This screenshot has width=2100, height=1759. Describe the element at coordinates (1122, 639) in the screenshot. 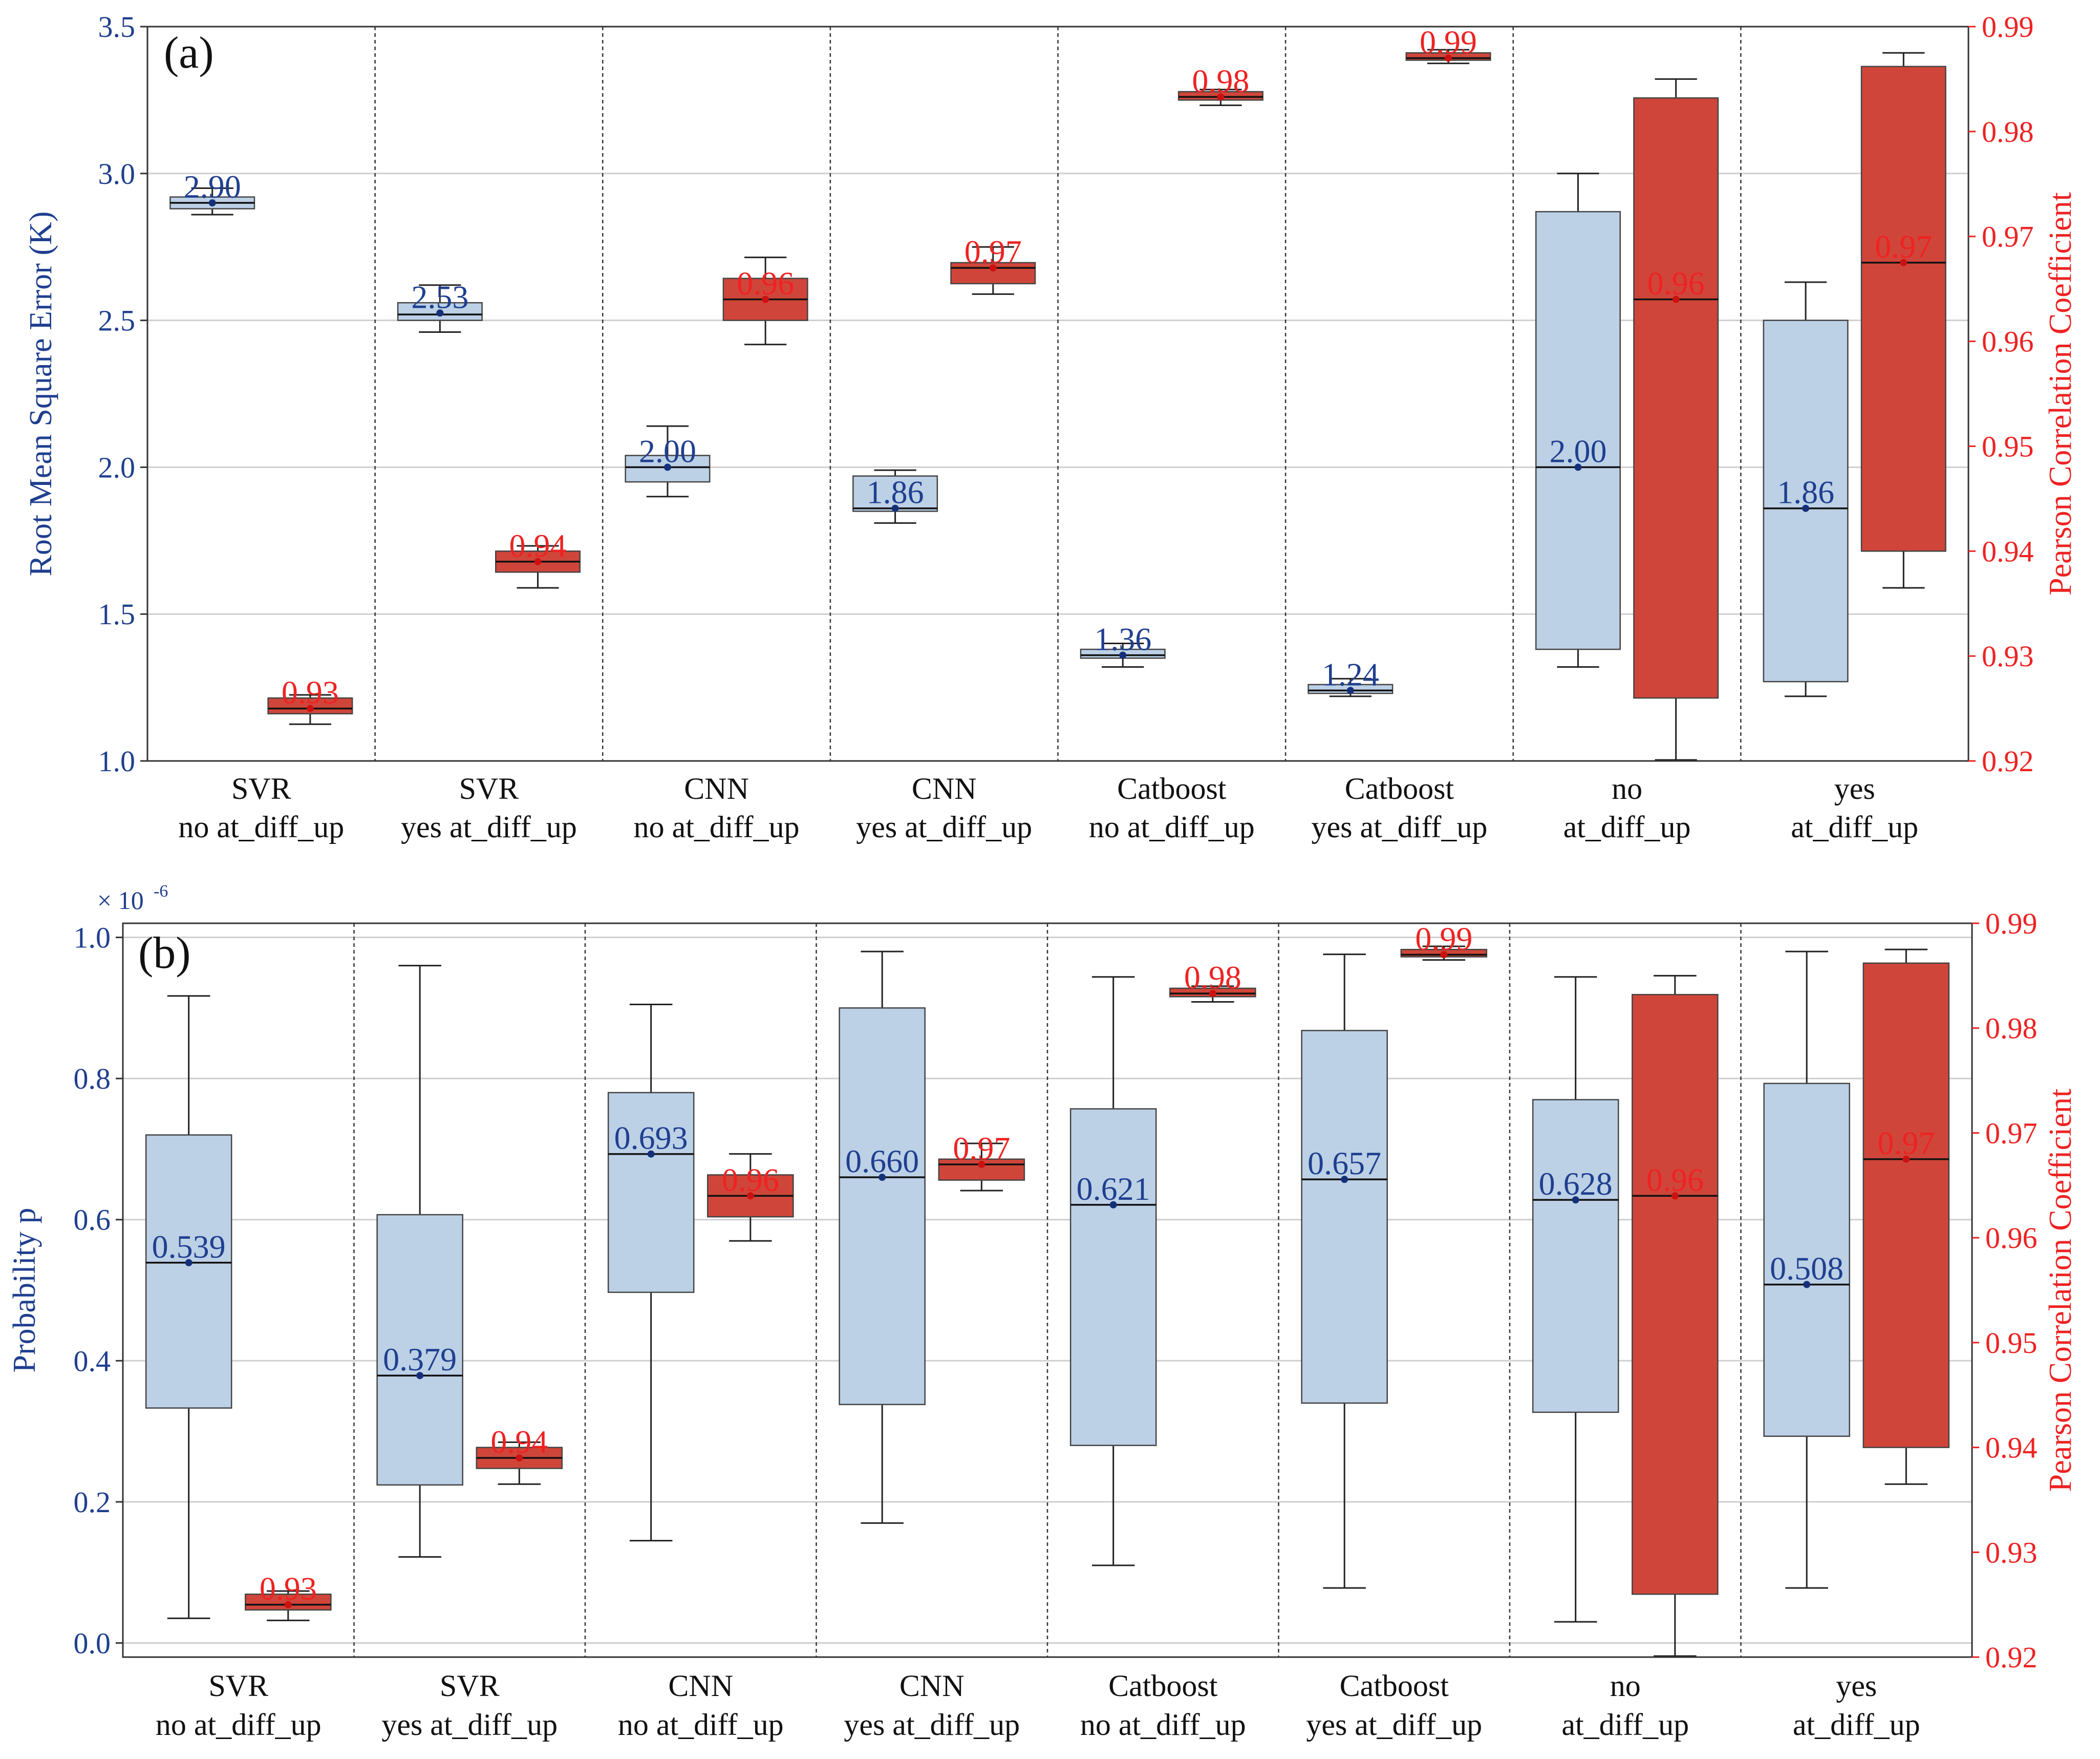

I see `value-label: 1.36` at that location.